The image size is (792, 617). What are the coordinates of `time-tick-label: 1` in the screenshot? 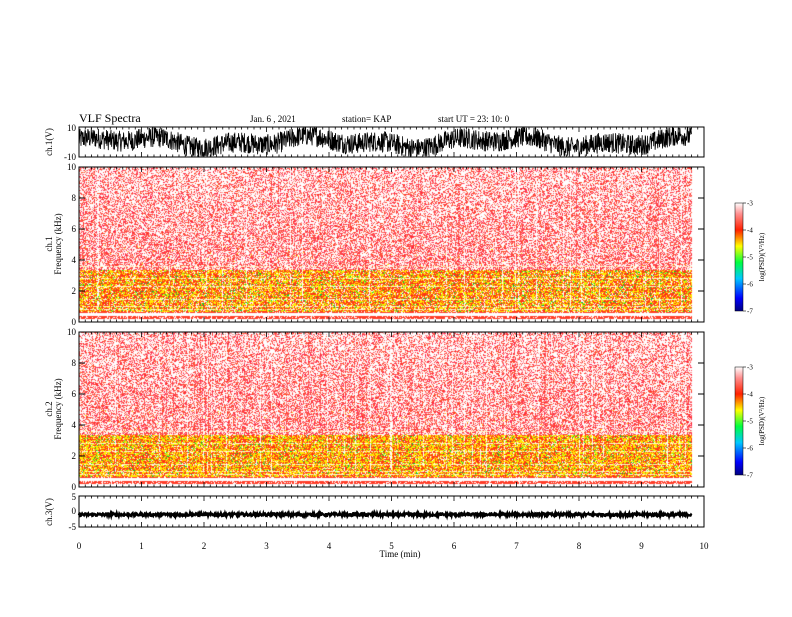 It's located at (141, 546).